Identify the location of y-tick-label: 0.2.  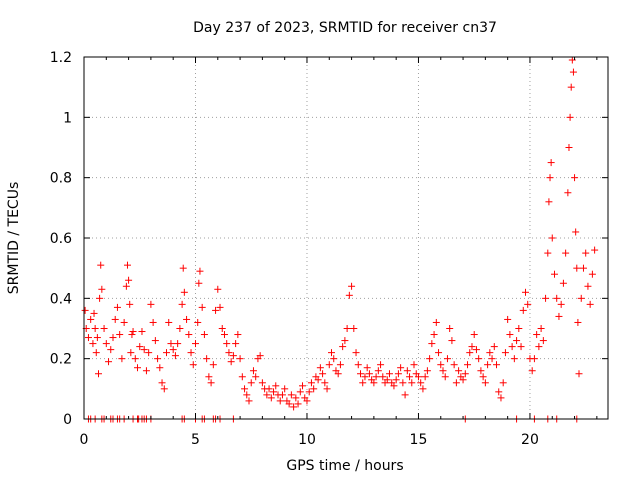
(61, 360).